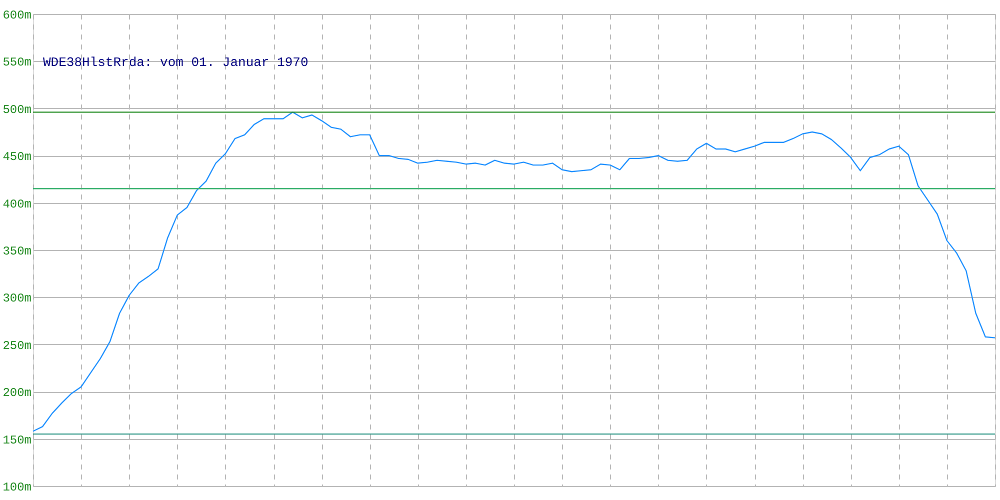 This screenshot has width=1000, height=500. I want to click on y-tick-label: 200m, so click(17, 393).